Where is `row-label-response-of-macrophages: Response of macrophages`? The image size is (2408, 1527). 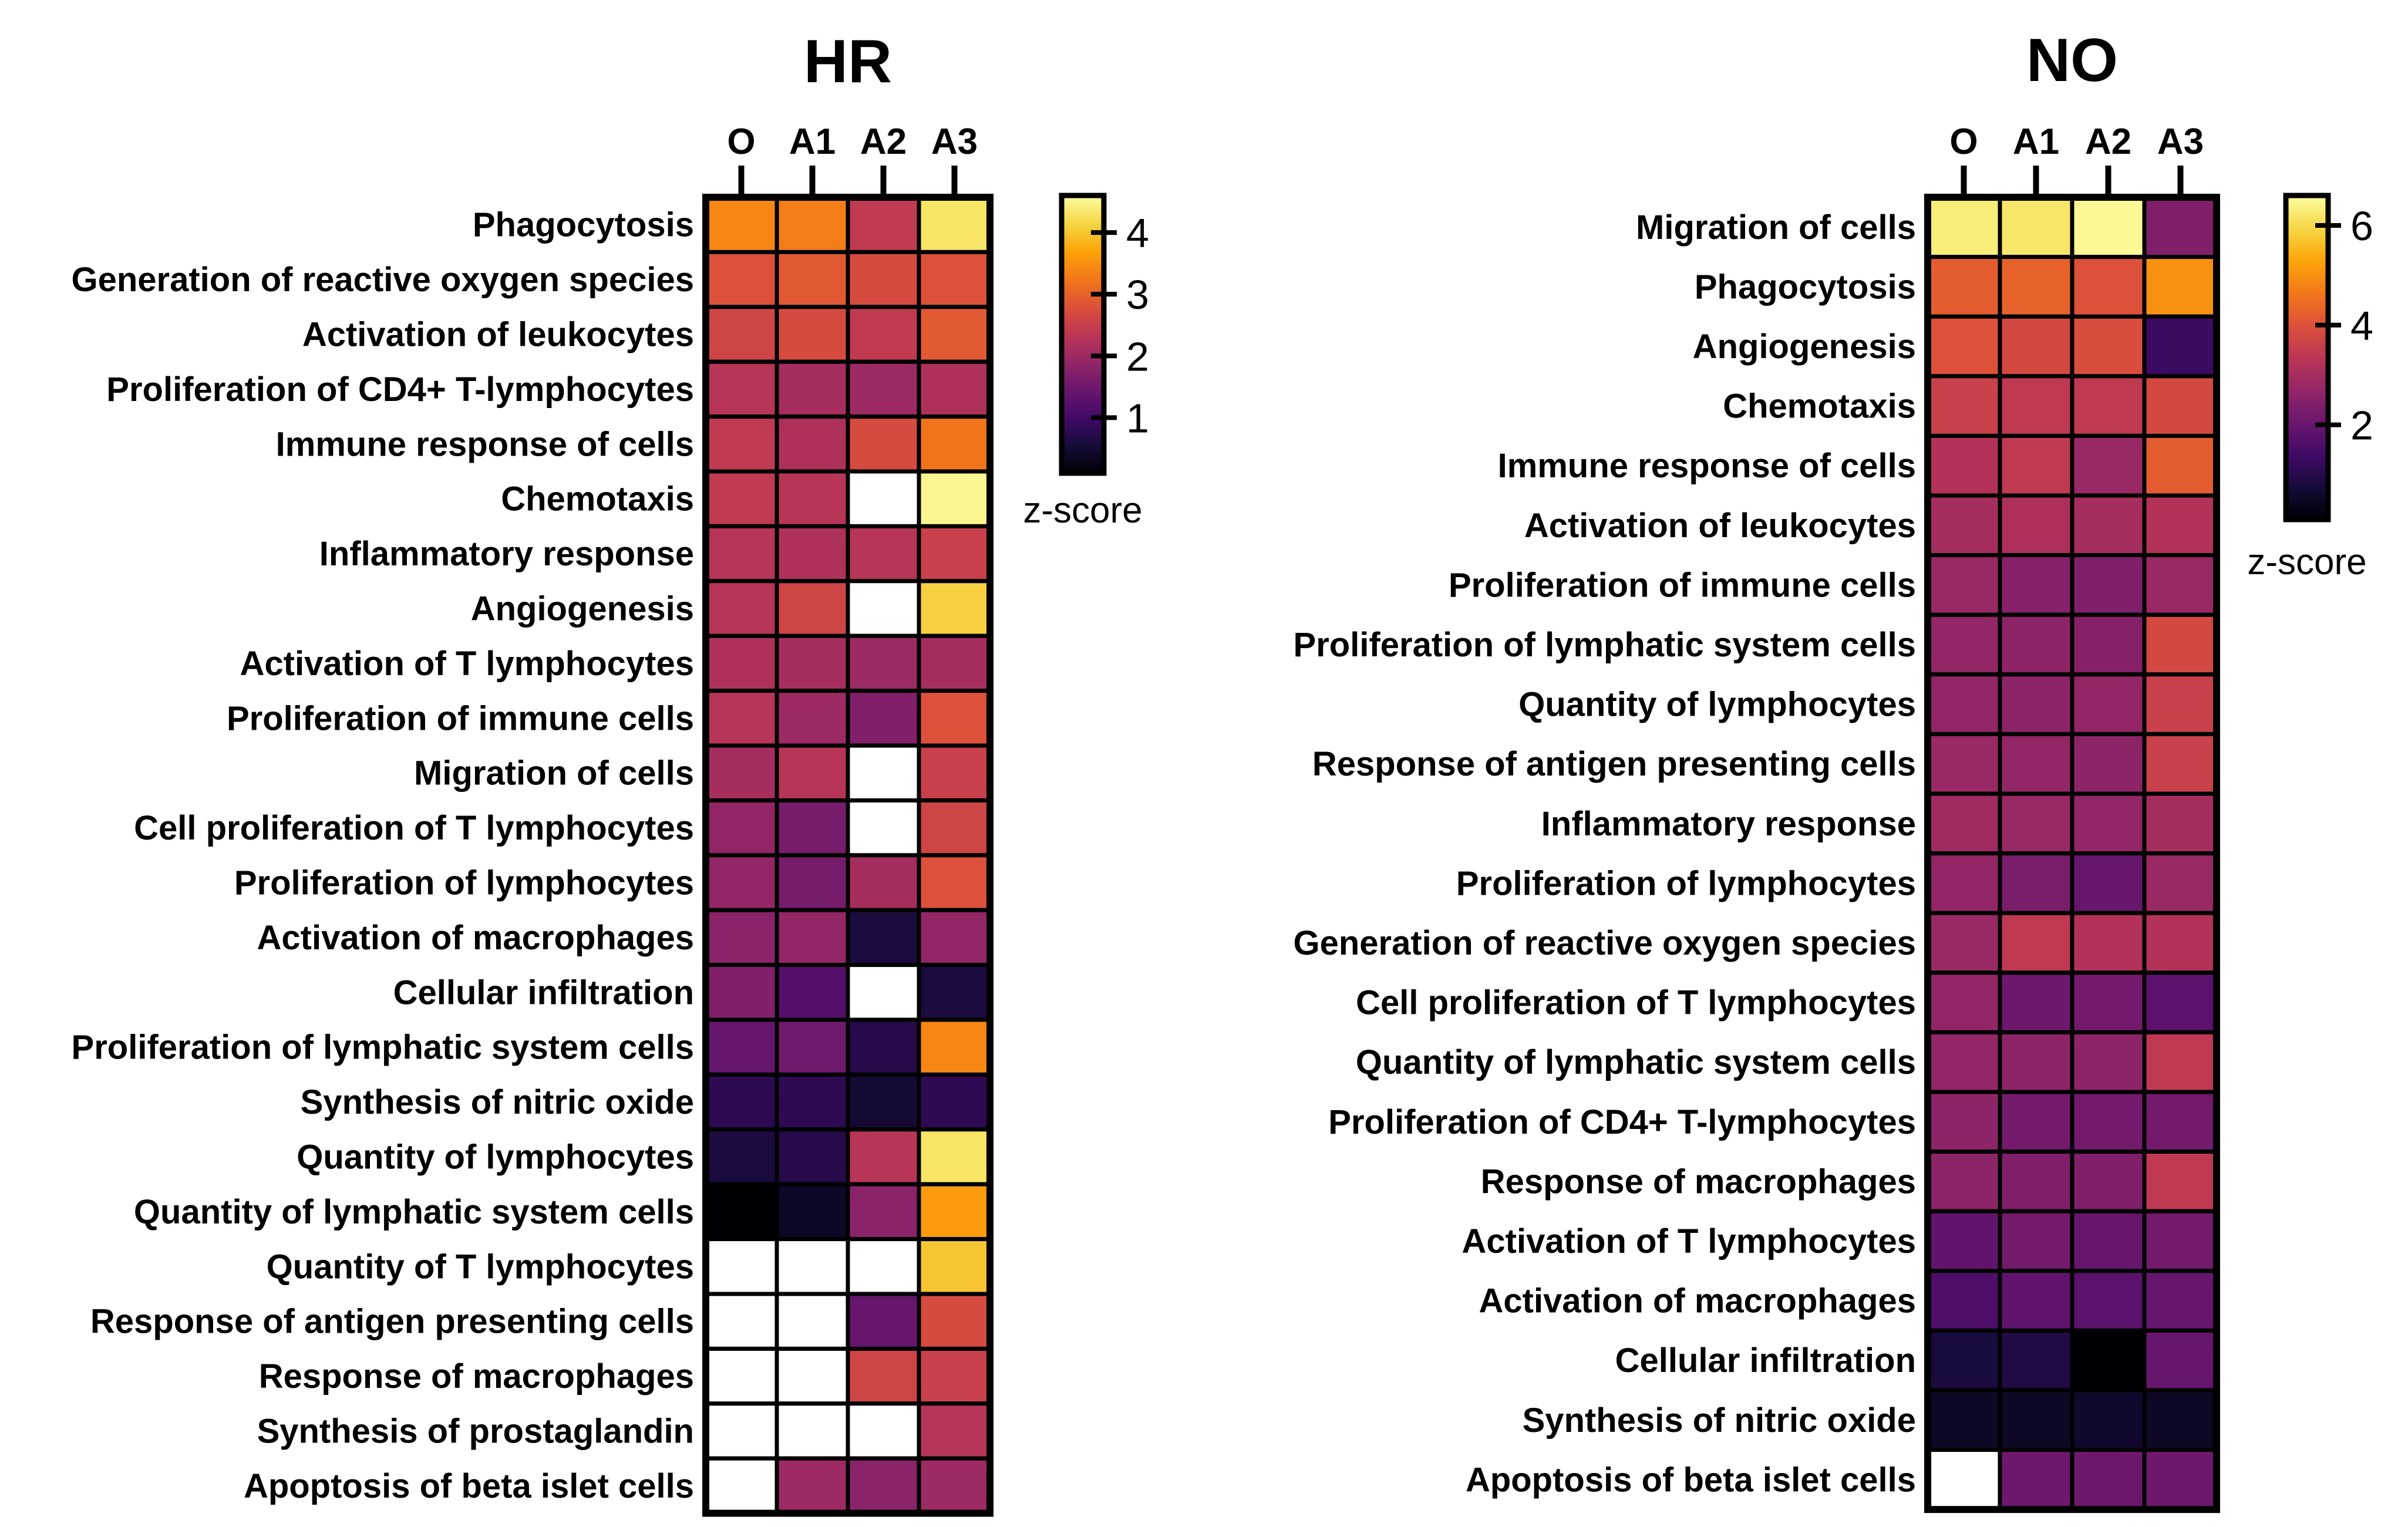
row-label-response-of-macrophages: Response of macrophages is located at coordinates (476, 1376).